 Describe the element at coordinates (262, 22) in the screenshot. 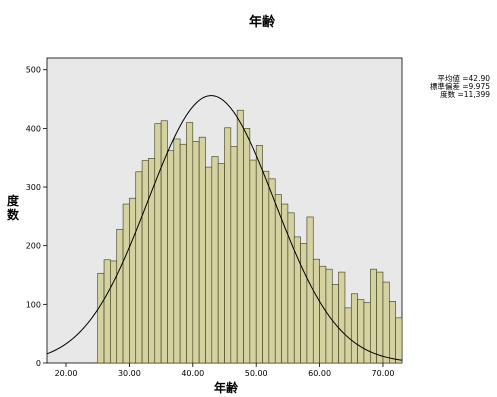

I see `chart-title: 年齢` at that location.